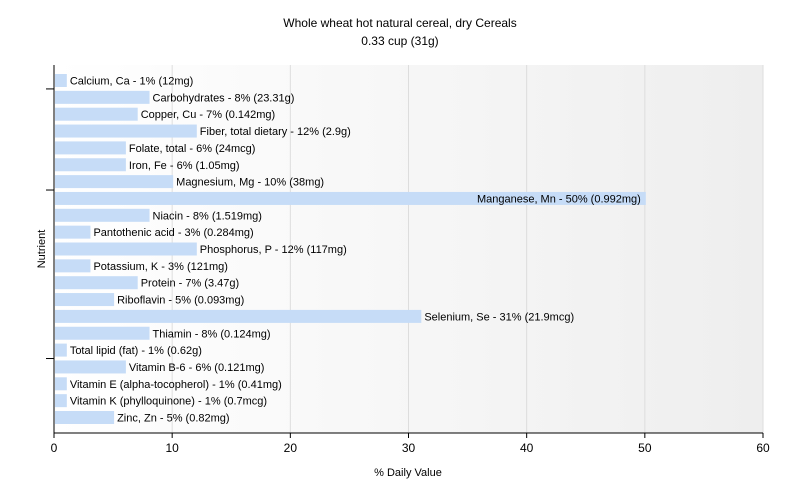  Describe the element at coordinates (399, 41) in the screenshot. I see `chart-subtitle: 0.33 cup (31g)` at that location.